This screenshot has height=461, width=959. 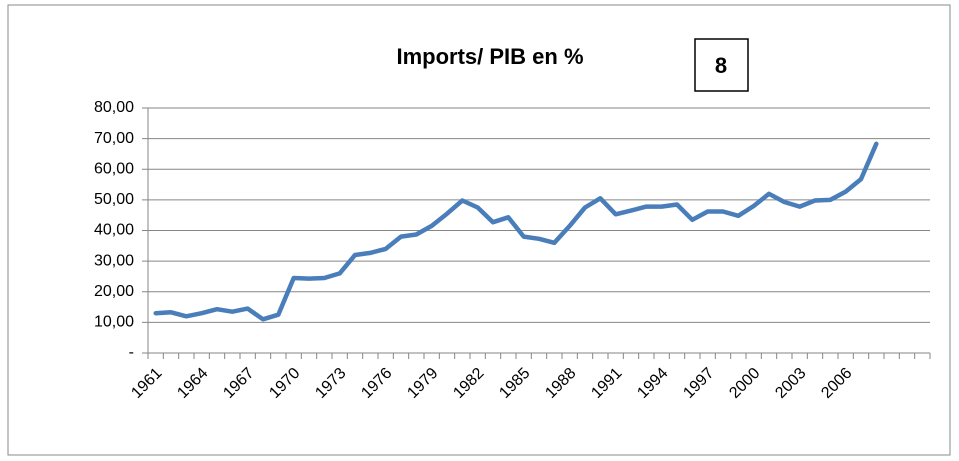 What do you see at coordinates (114, 107) in the screenshot?
I see `y-tick-label: 80,00` at bounding box center [114, 107].